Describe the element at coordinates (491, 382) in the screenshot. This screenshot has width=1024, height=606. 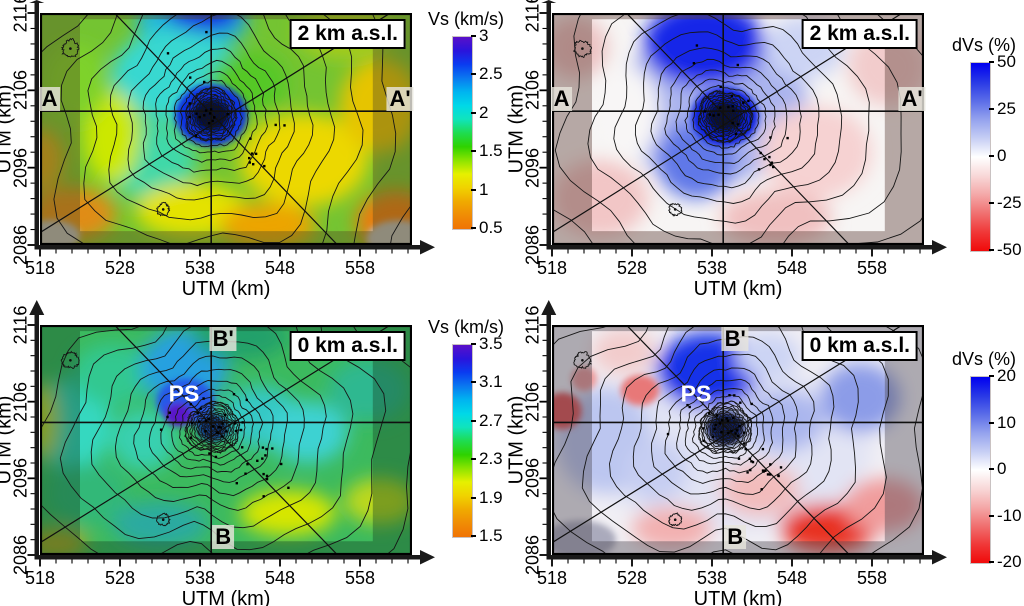
I see `colorbar-tick-label: 3.1` at that location.